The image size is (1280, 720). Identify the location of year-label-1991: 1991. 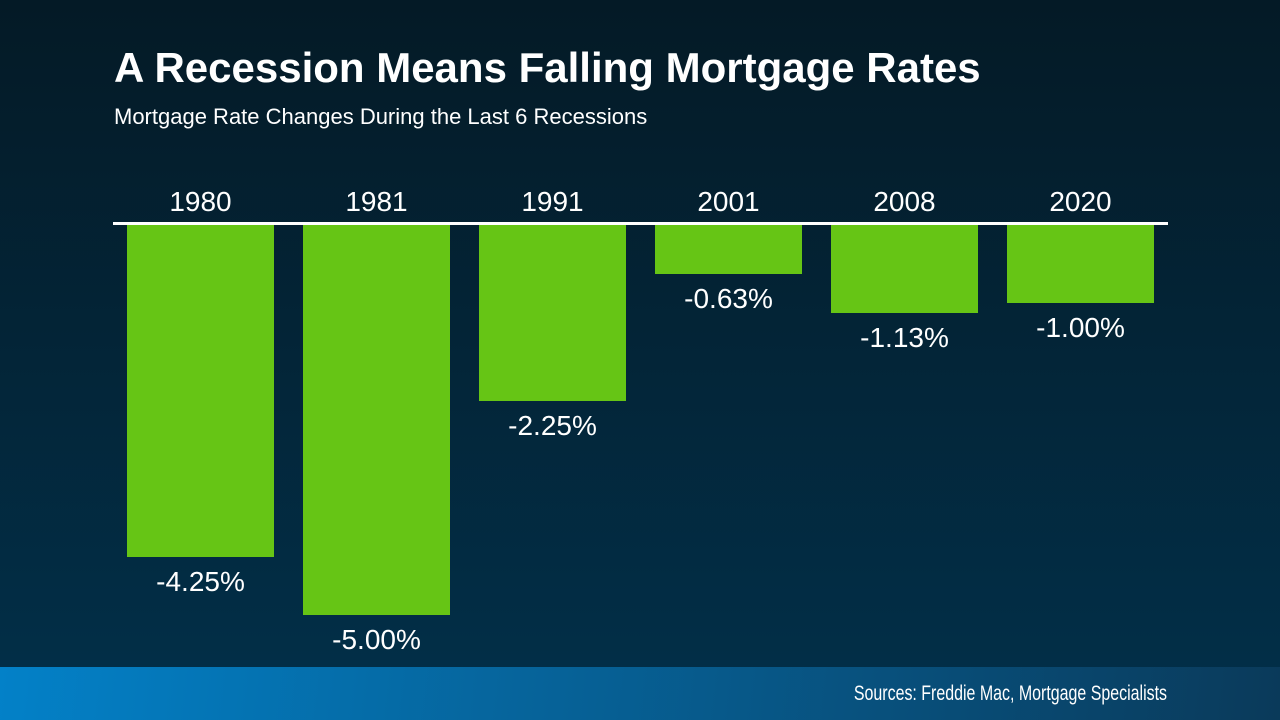
(552, 201).